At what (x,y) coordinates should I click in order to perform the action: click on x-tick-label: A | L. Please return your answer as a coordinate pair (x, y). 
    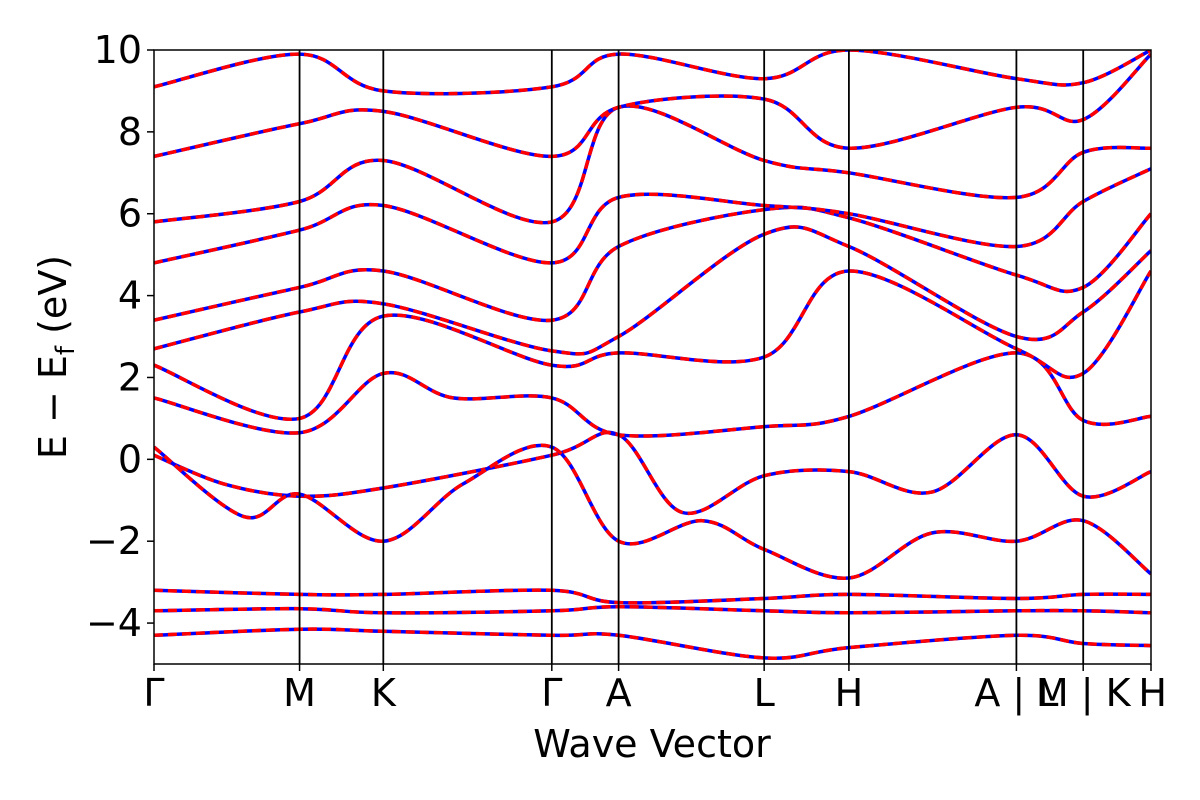
    Looking at the image, I should click on (1016, 693).